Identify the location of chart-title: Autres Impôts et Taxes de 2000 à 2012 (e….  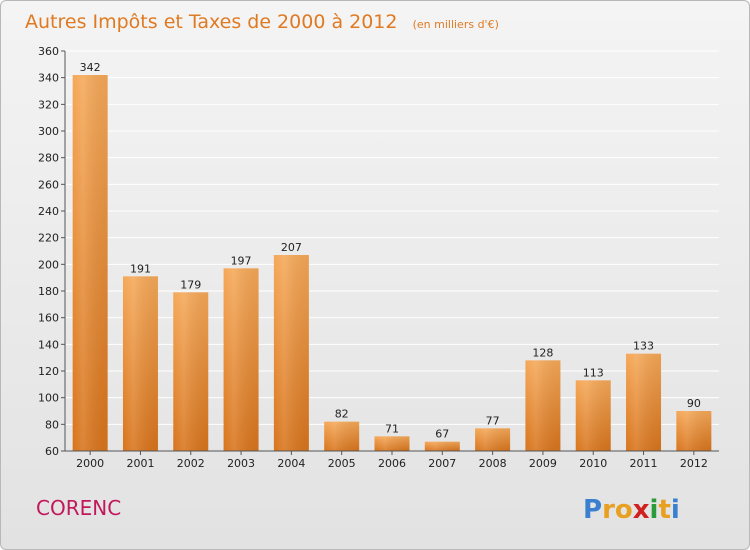
(262, 22).